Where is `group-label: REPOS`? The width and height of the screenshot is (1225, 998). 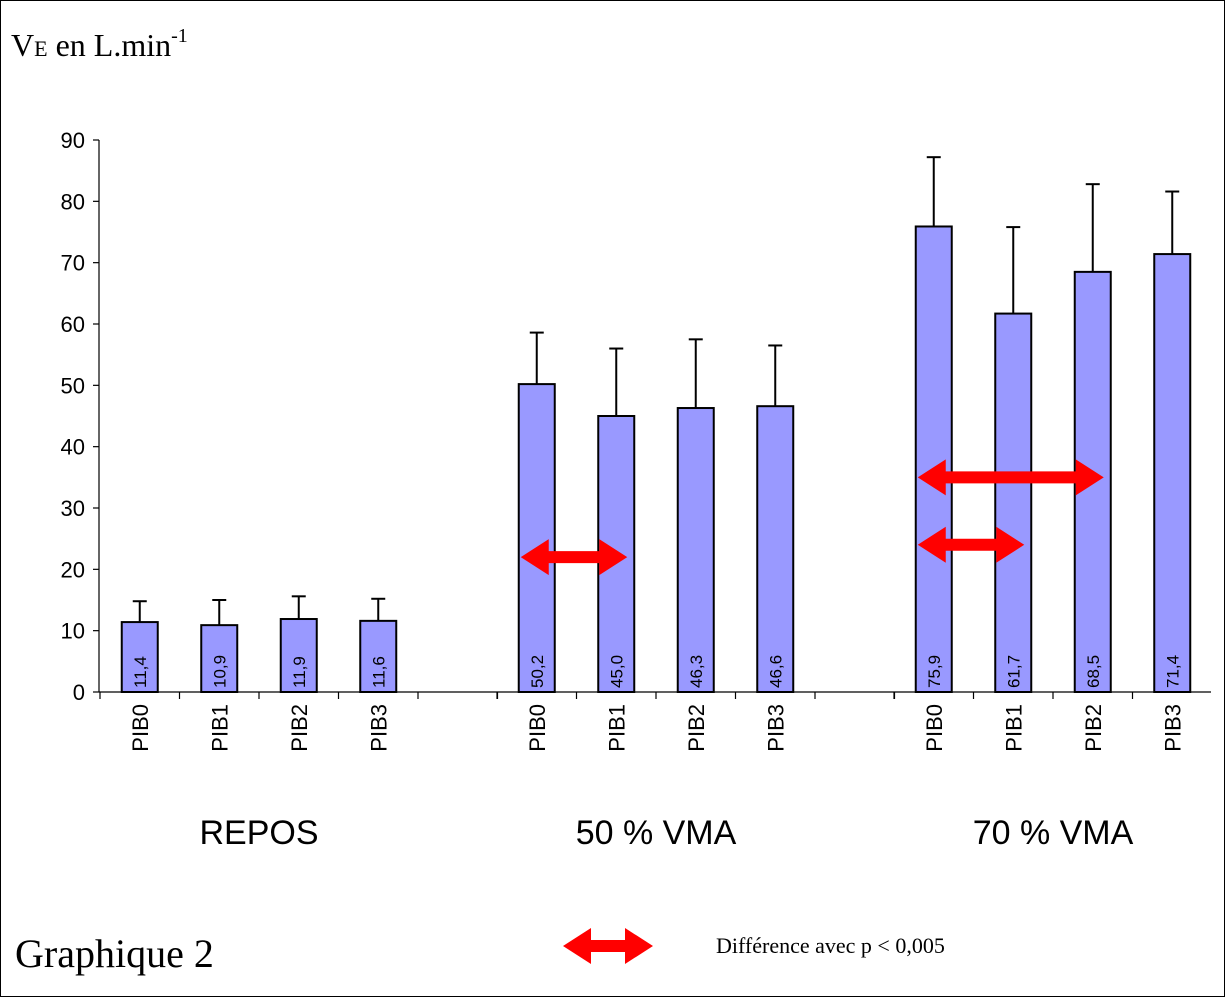 group-label: REPOS is located at coordinates (258, 833).